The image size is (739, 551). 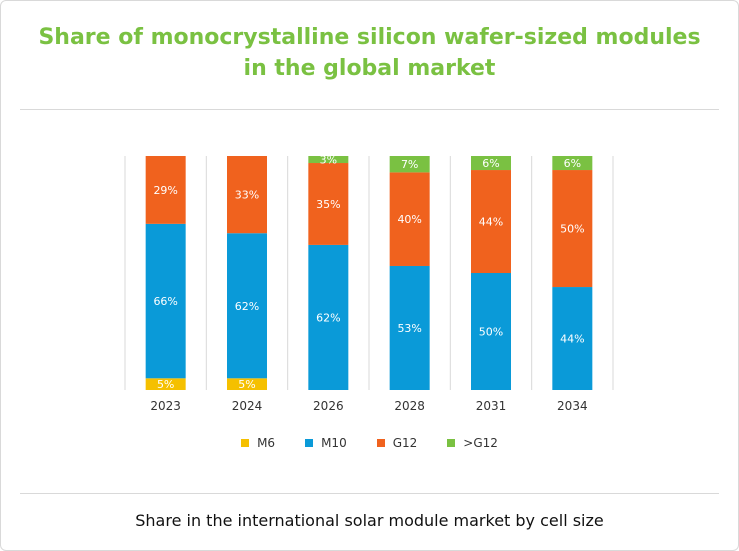 What do you see at coordinates (266, 443) in the screenshot?
I see `legend-label: M6` at bounding box center [266, 443].